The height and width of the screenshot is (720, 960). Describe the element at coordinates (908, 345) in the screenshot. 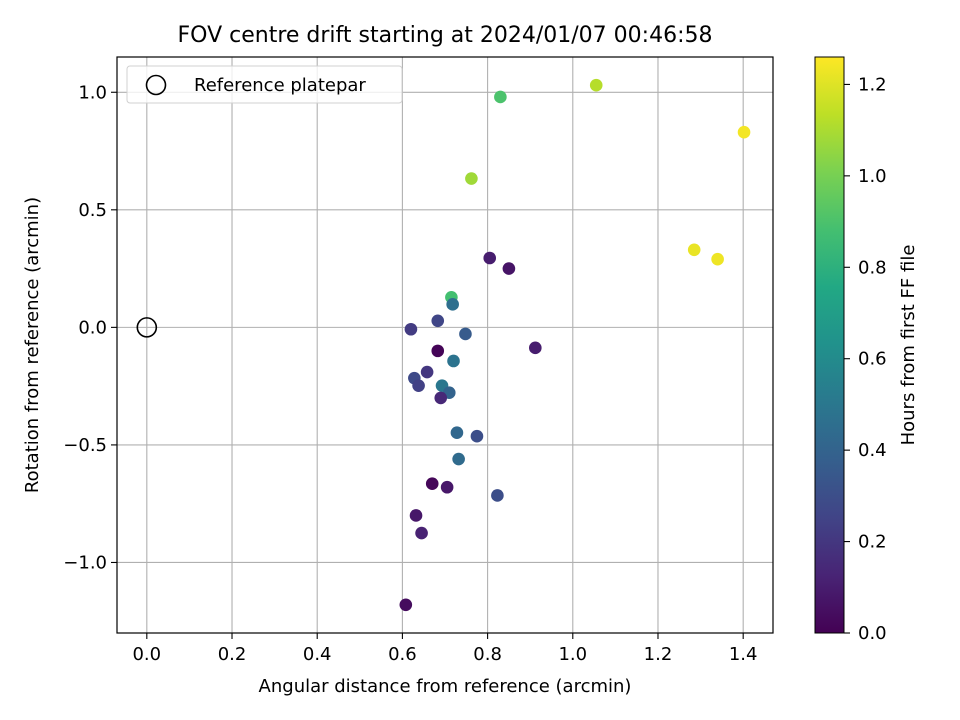

I see `colorbar-label: Hours from first FF file` at that location.